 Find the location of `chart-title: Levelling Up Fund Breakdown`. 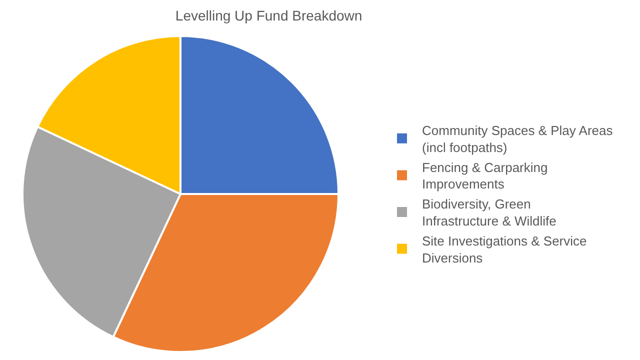

chart-title: Levelling Up Fund Breakdown is located at coordinates (268, 16).